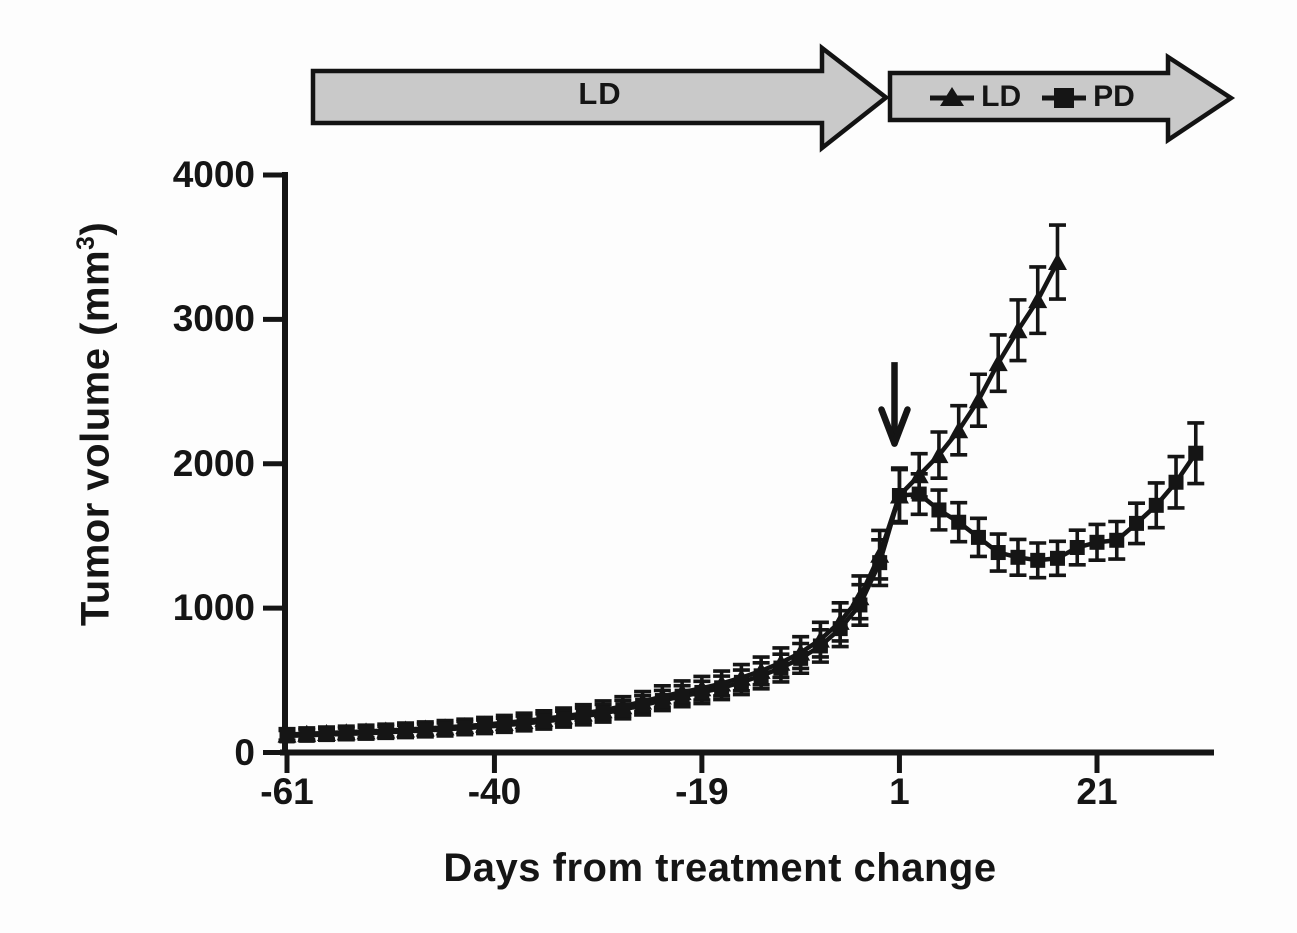 The height and width of the screenshot is (933, 1297). I want to click on x-tick-label-21: 21, so click(1097, 791).